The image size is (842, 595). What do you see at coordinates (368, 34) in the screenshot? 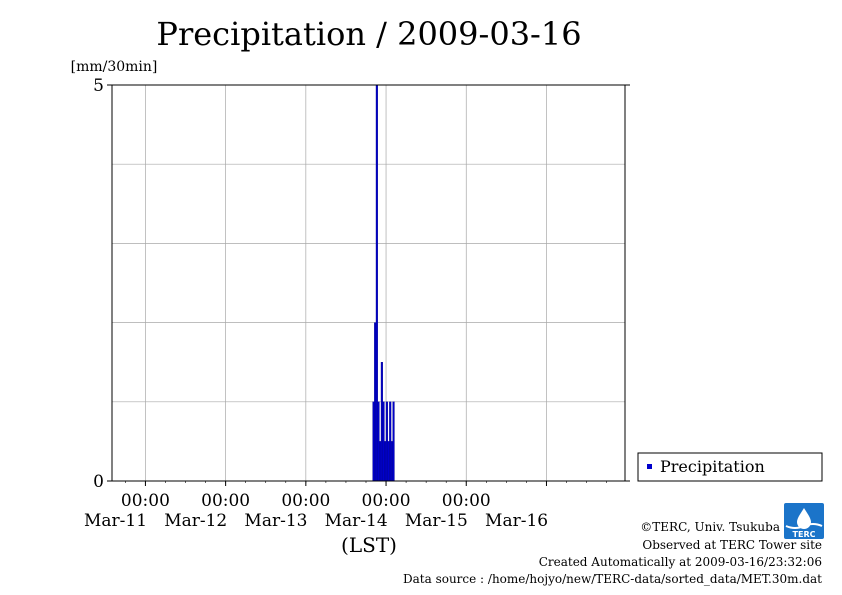
I see `chart-title: Precipitation / 2009-03-16` at bounding box center [368, 34].